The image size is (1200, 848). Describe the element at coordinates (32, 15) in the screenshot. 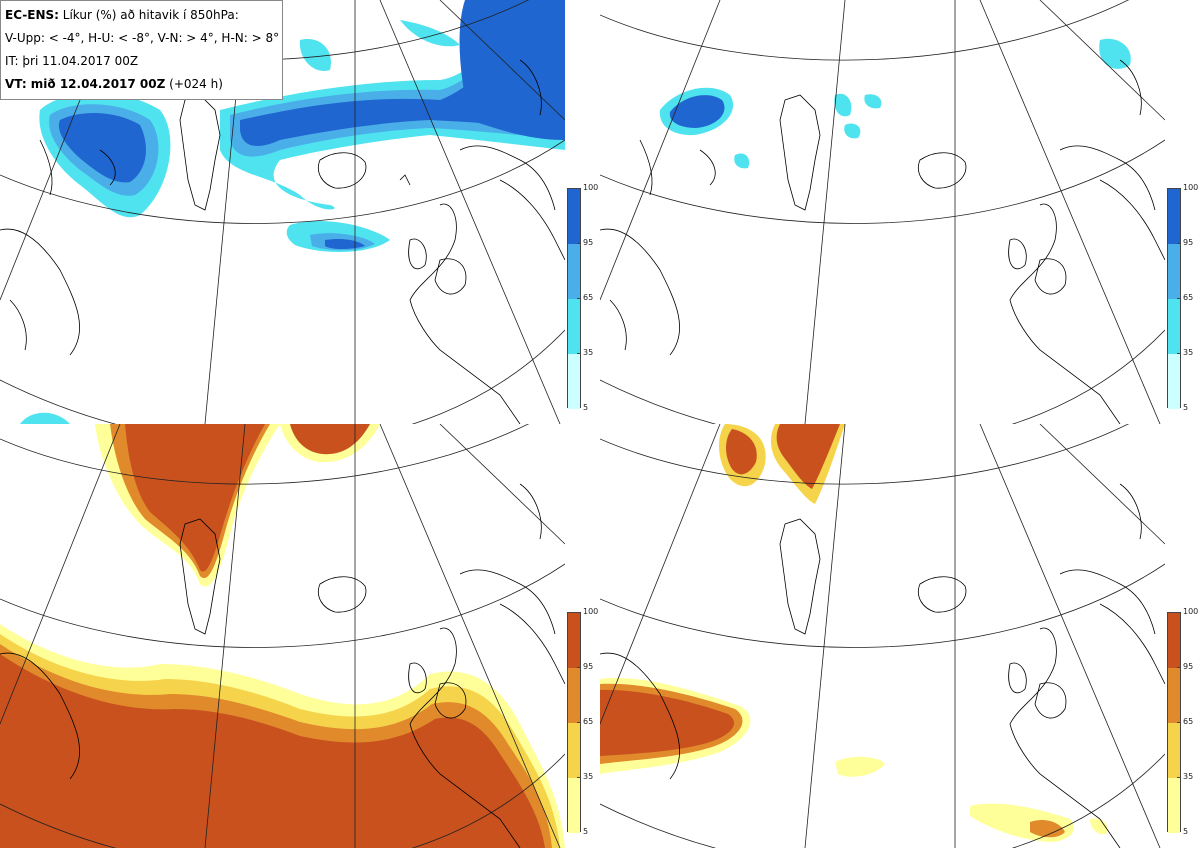

I see `title-product: EC-ENS:` at that location.